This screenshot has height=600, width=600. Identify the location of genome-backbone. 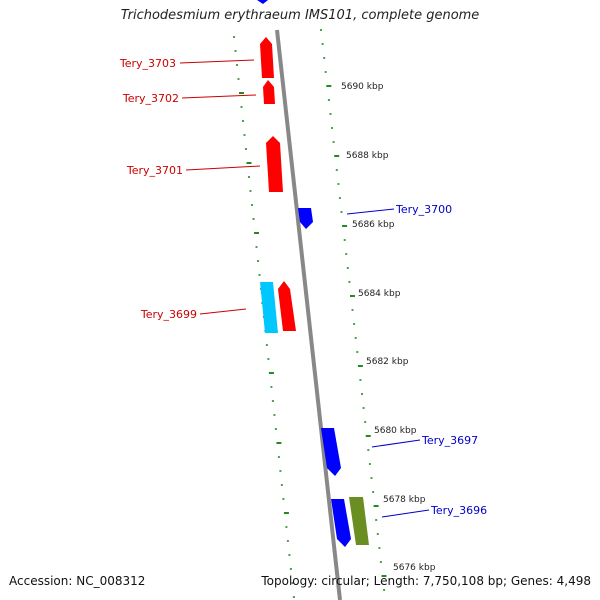
(308, 314).